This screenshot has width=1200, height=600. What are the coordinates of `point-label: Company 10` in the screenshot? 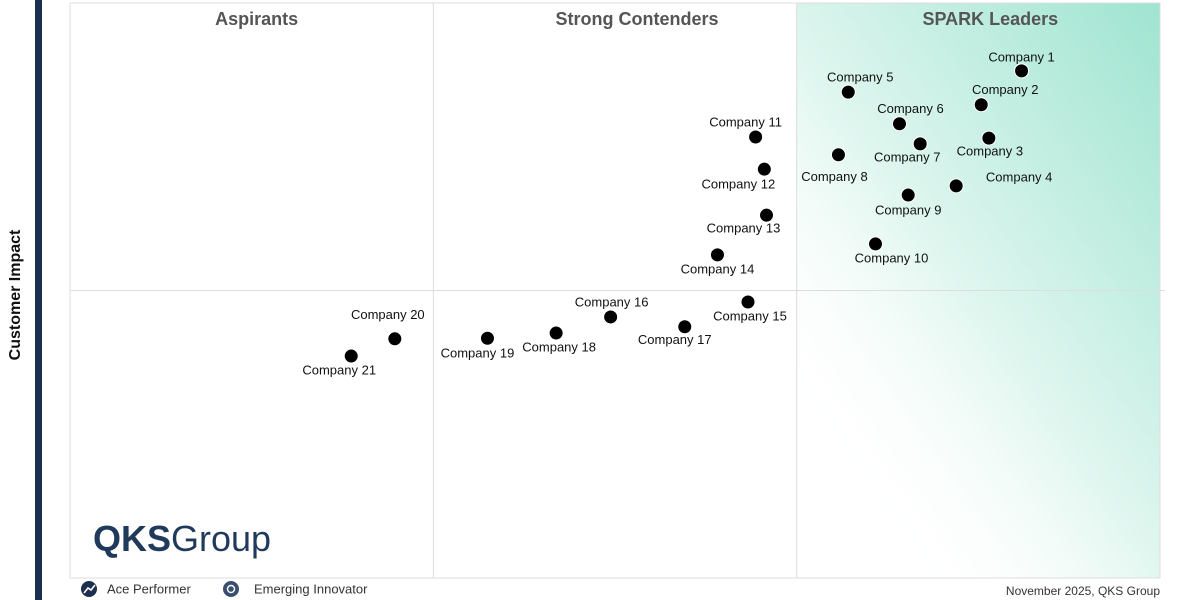 It's located at (892, 257).